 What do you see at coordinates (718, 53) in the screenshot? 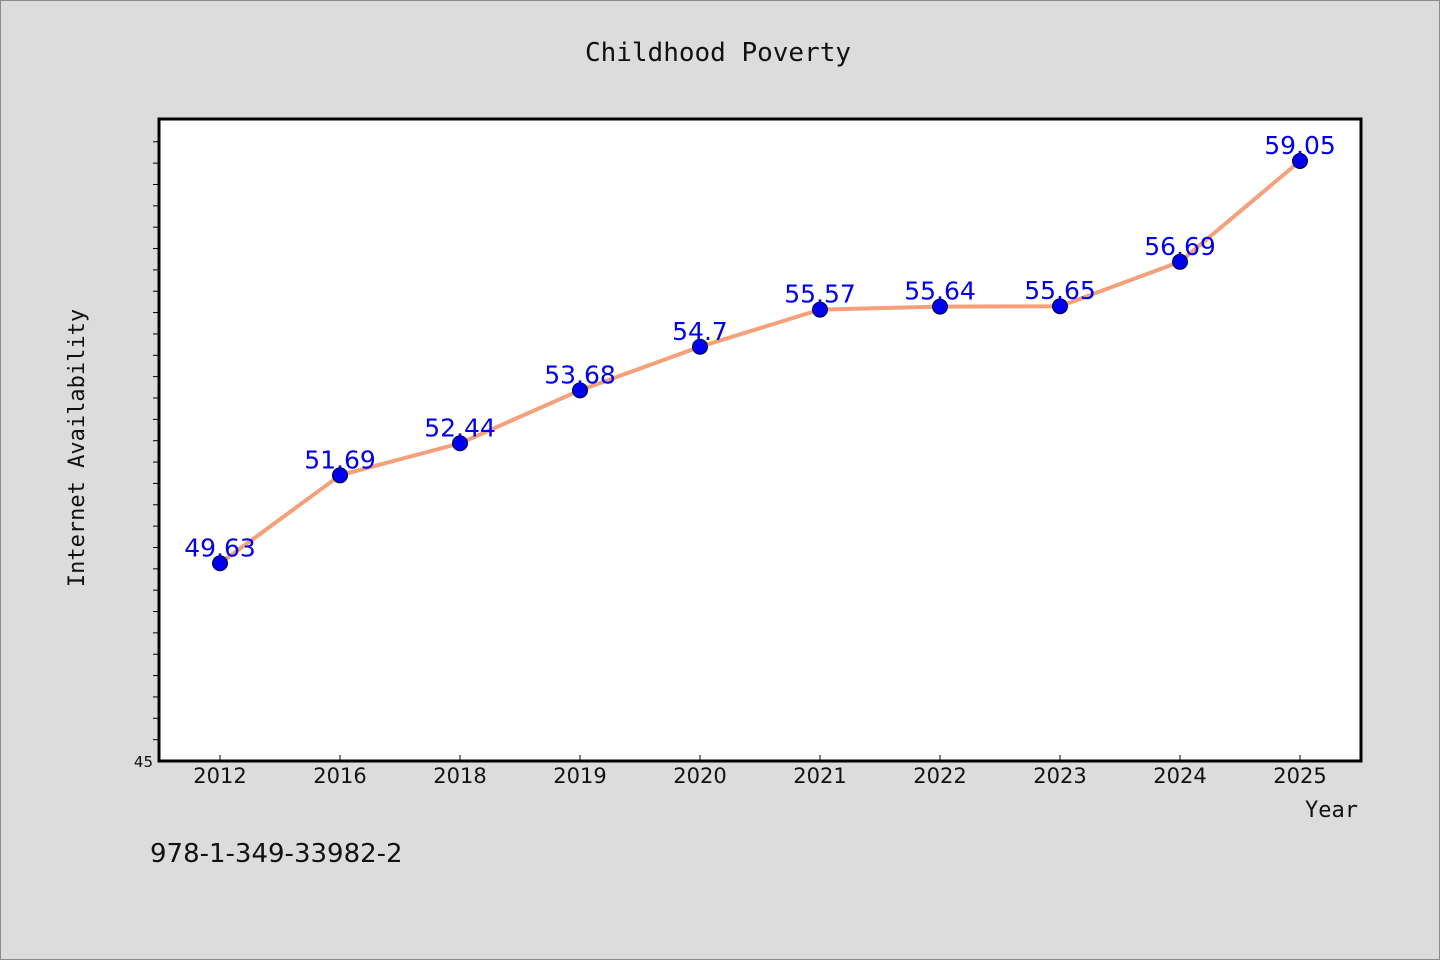
I see `chart-title: Childhood Poverty` at bounding box center [718, 53].